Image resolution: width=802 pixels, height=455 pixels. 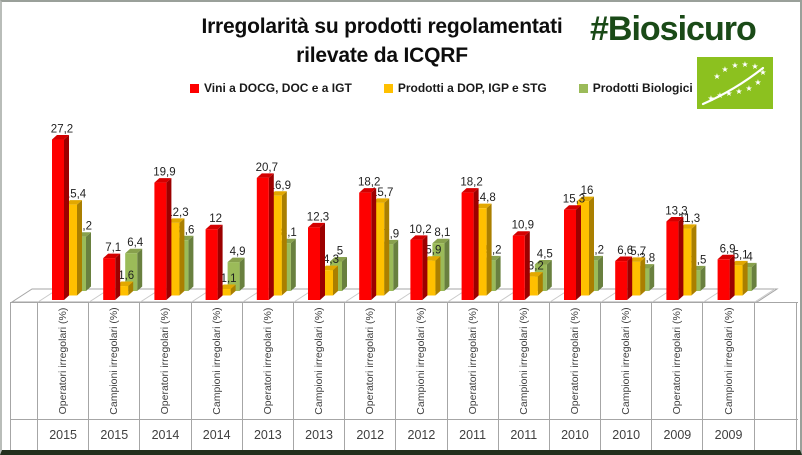 I want to click on bar-s0-c11, so click(x=624, y=278).